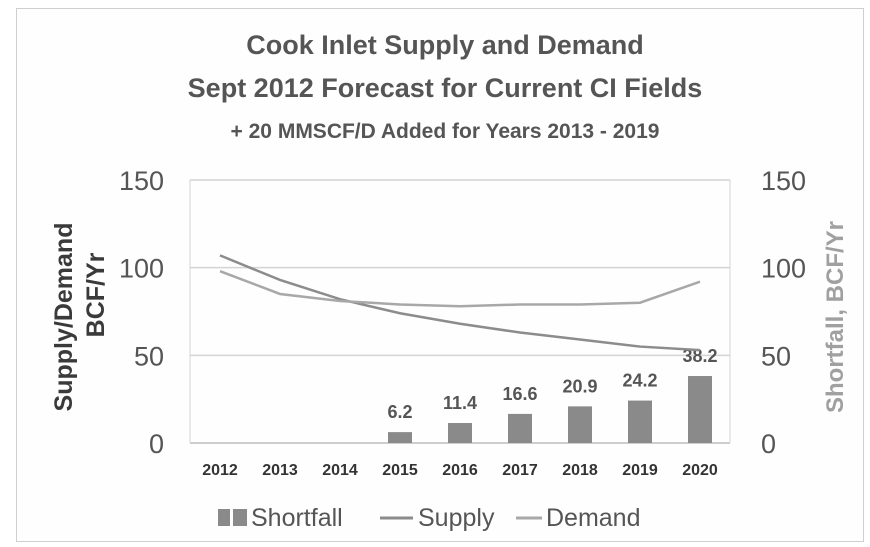 This screenshot has width=870, height=547. Describe the element at coordinates (579, 386) in the screenshot. I see `data-label-shortfall: 20.9` at that location.